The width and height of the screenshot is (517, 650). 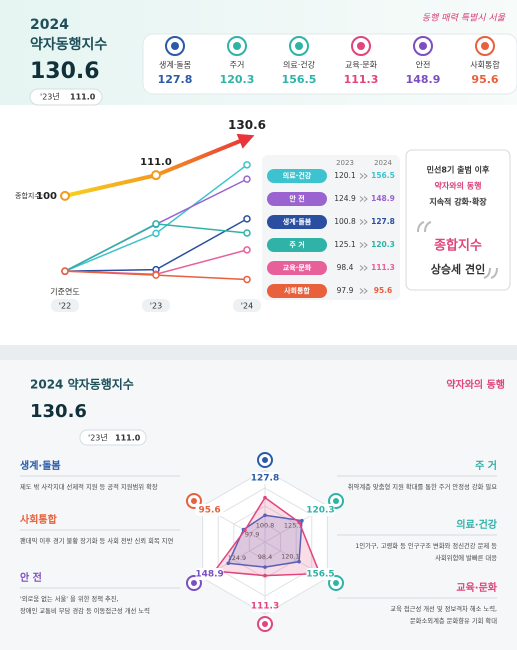 I want to click on cards-strip, so click(x=329, y=64).